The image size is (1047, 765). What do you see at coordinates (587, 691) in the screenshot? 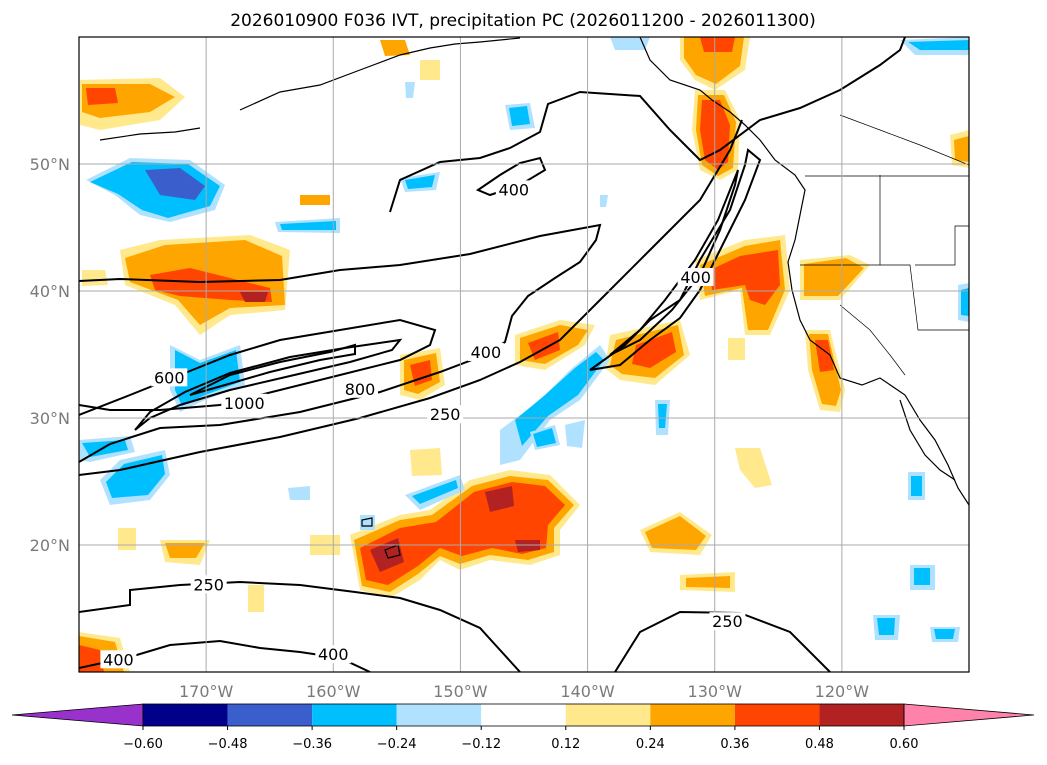
I see `x-tick-label: 140°W` at bounding box center [587, 691].